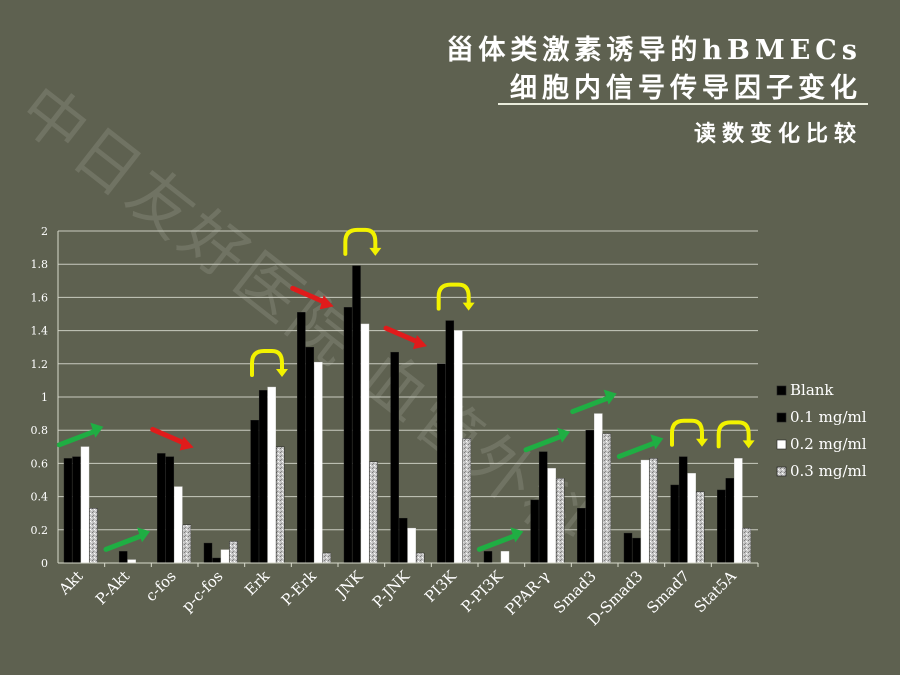 Image resolution: width=900 pixels, height=675 pixels. Describe the element at coordinates (828, 471) in the screenshot. I see `legend-label: 0.3 mg/ml` at that location.